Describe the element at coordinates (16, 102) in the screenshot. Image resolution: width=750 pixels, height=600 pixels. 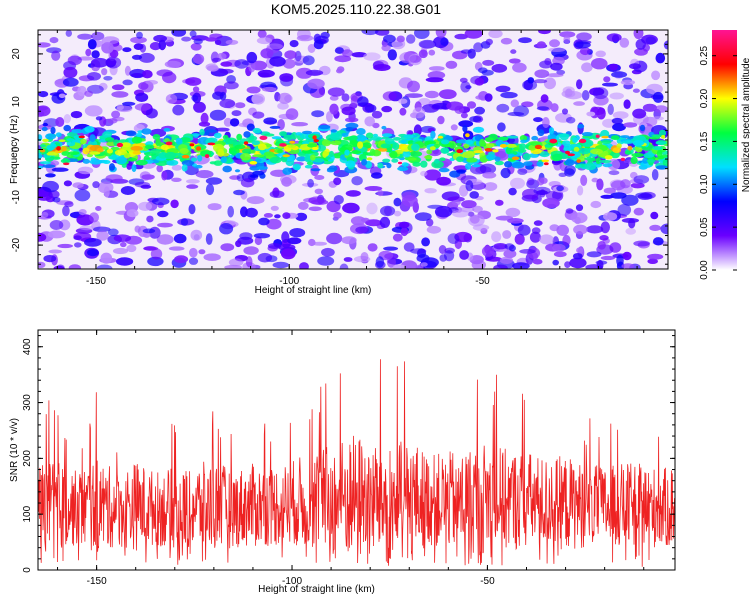
I see `y-tick-label: 10` at that location.